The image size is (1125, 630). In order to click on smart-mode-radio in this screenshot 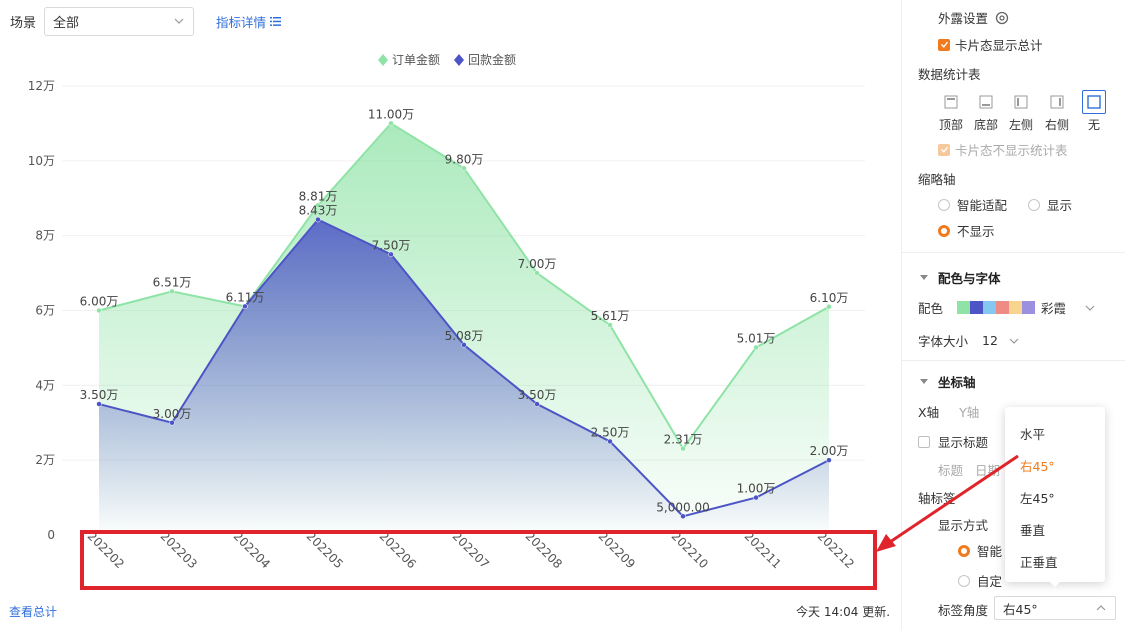, I will do `click(964, 550)`.